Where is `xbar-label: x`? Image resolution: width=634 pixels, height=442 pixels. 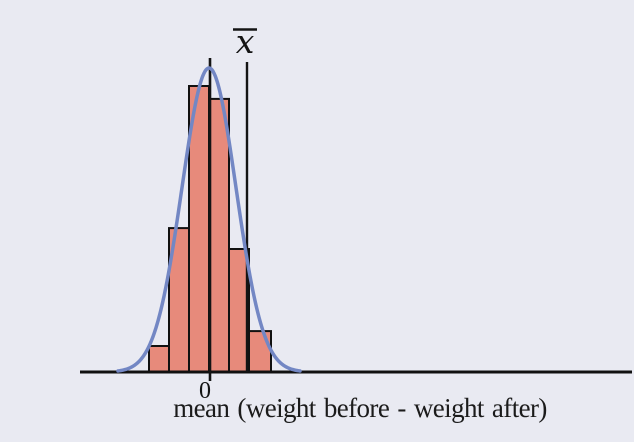
xbar-label: x is located at coordinates (245, 41).